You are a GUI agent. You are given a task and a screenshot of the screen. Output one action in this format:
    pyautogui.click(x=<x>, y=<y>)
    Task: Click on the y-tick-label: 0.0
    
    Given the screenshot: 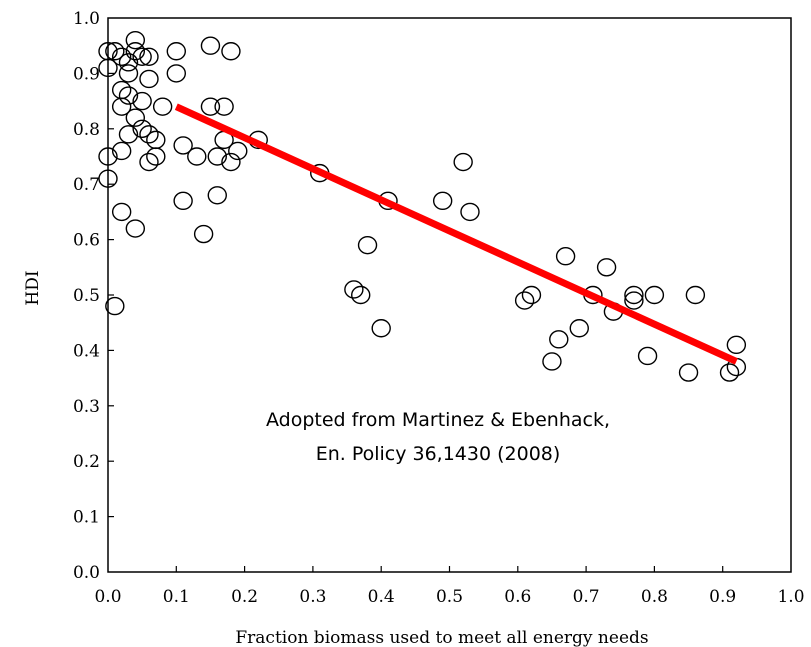 What is the action you would take?
    pyautogui.click(x=86, y=573)
    